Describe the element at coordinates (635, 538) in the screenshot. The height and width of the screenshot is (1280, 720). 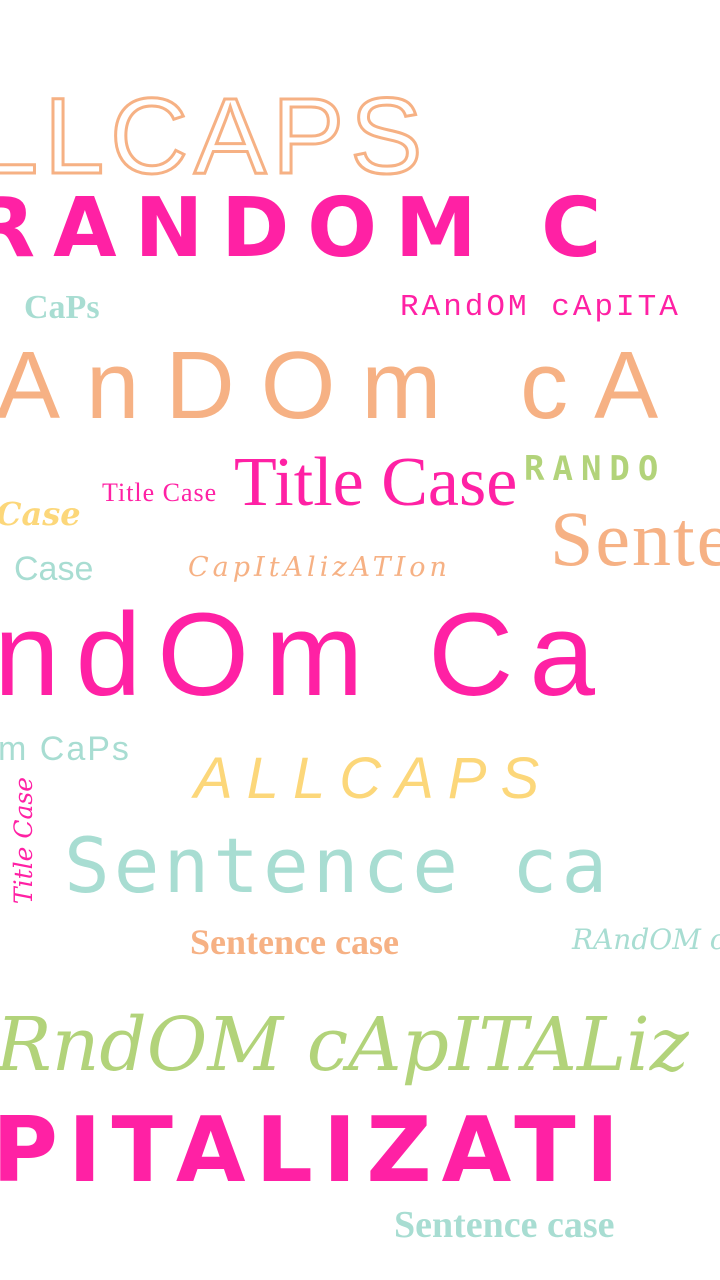
I see `word-senten: Senten` at that location.